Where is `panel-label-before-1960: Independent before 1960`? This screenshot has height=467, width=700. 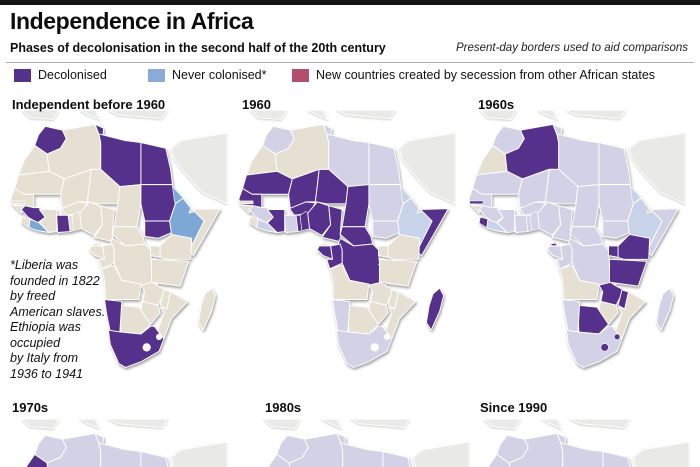 panel-label-before-1960: Independent before 1960 is located at coordinates (89, 104).